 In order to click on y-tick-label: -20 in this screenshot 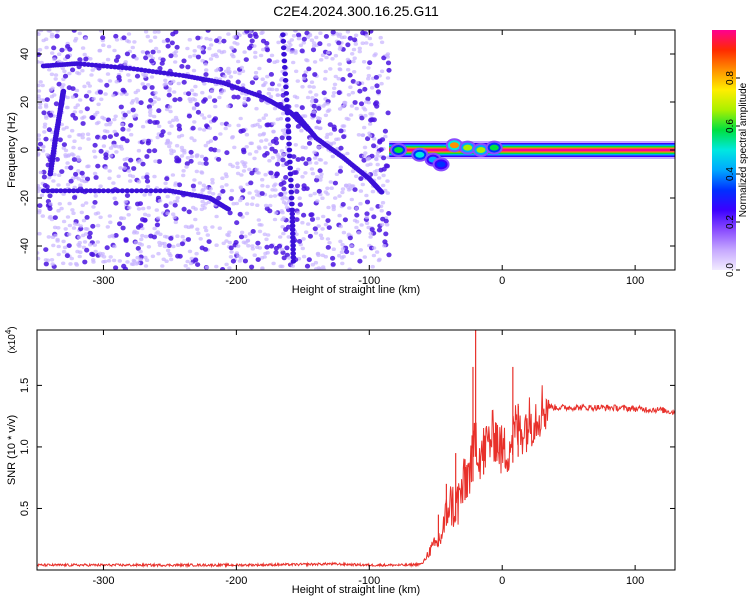, I will do `click(25, 198)`.